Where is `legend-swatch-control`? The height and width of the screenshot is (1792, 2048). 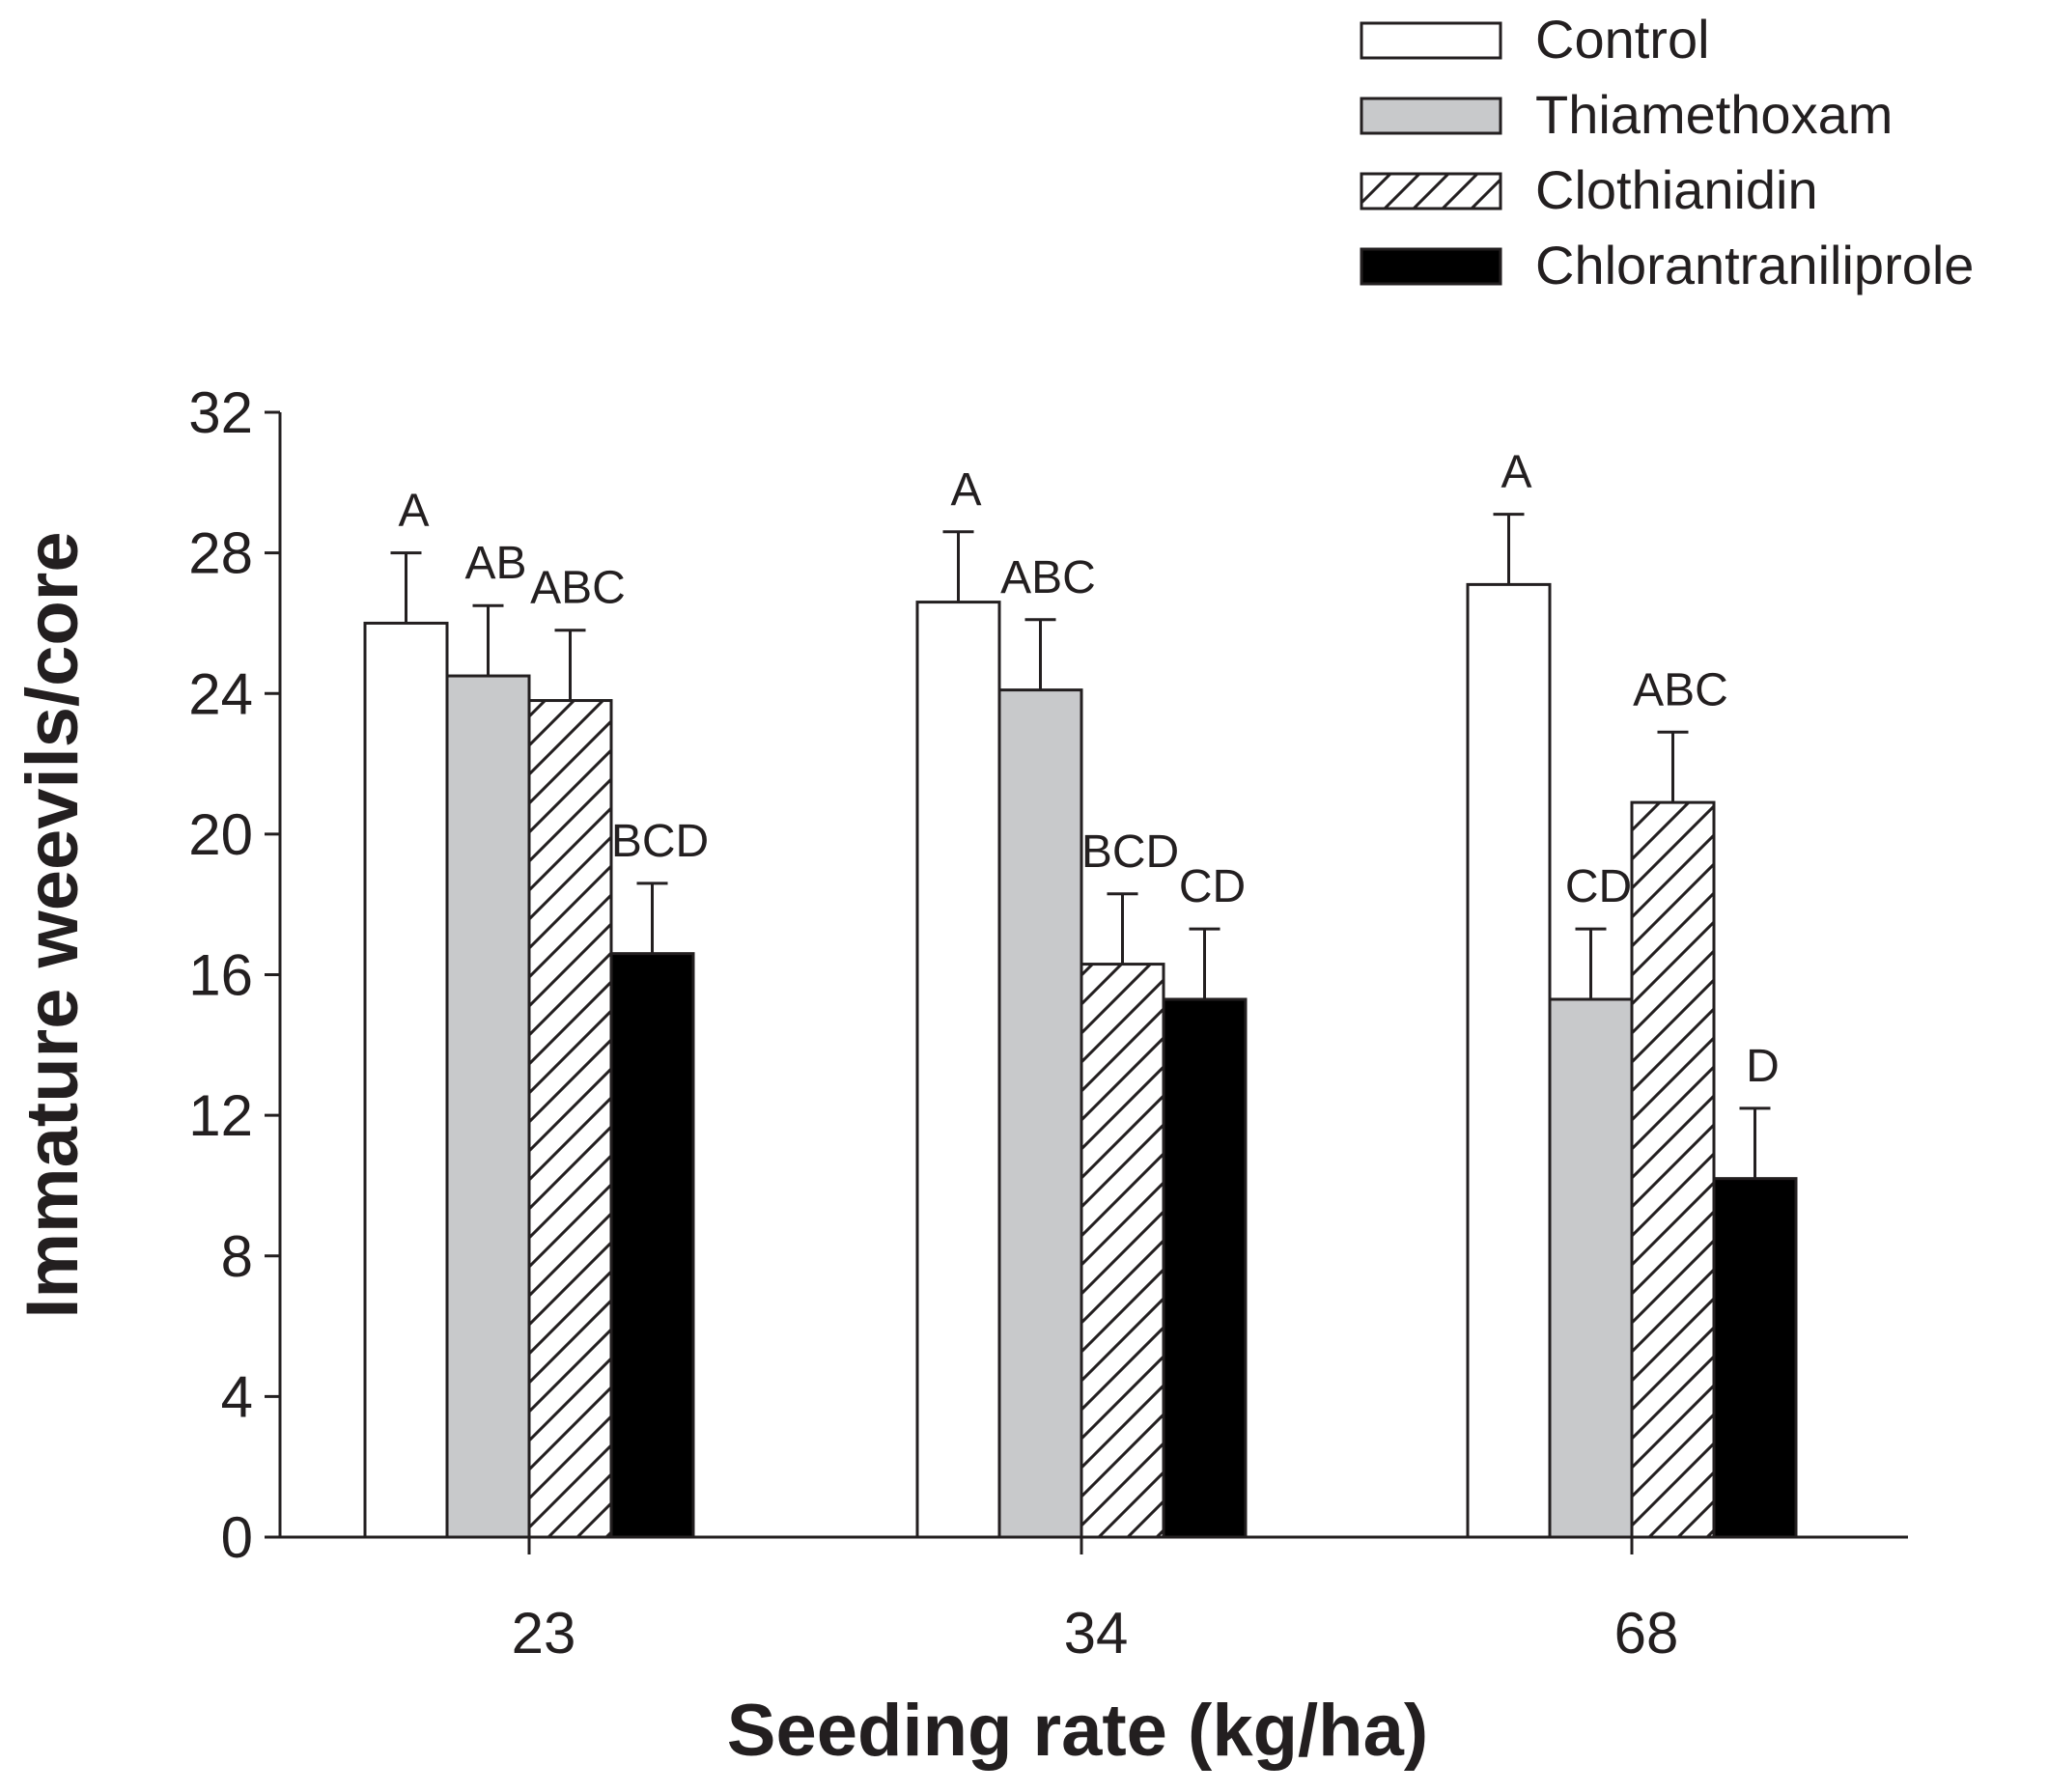
legend-swatch-control is located at coordinates (1431, 41).